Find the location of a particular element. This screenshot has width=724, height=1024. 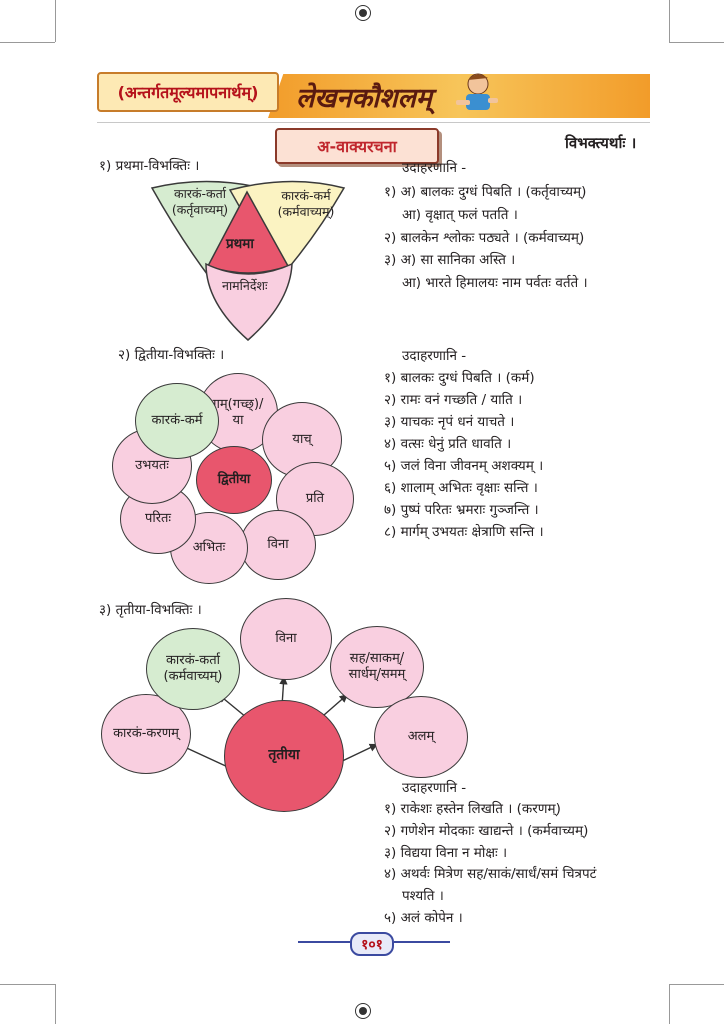

prathama-examples-title: उदाहरणानि - is located at coordinates (434, 168).